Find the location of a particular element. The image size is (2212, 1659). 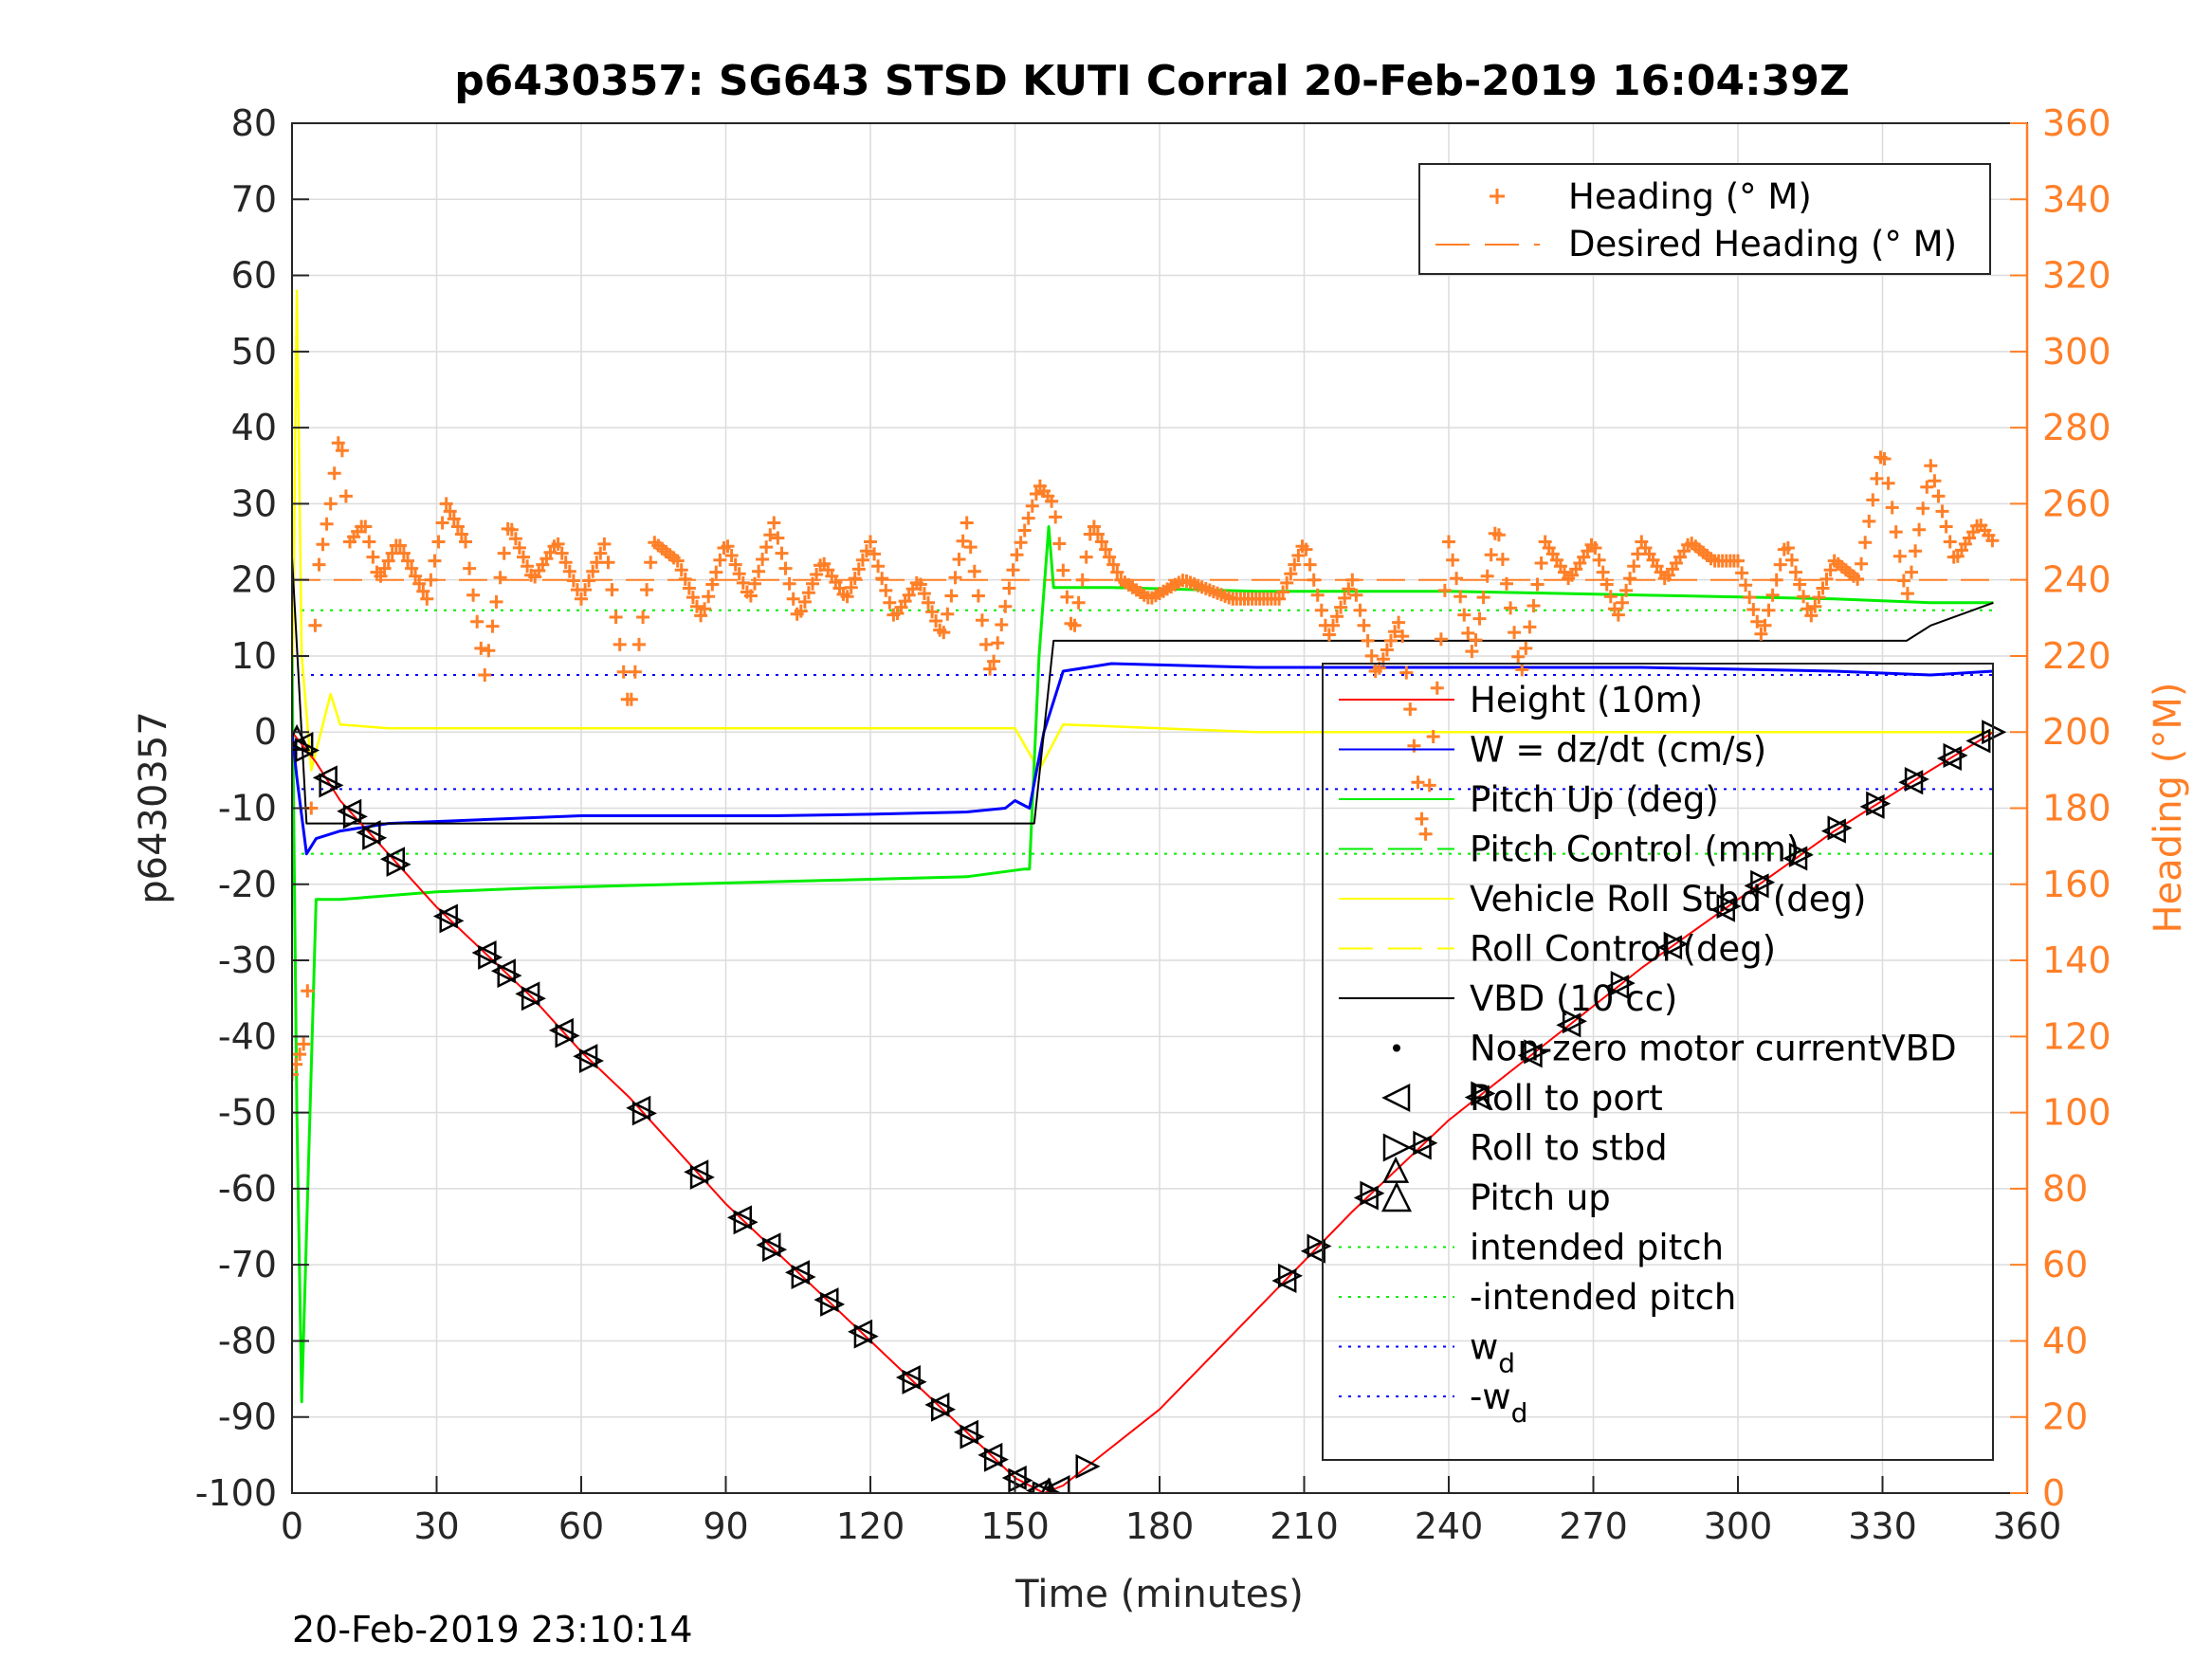

y-right-tick-label: 340 is located at coordinates (2076, 199).